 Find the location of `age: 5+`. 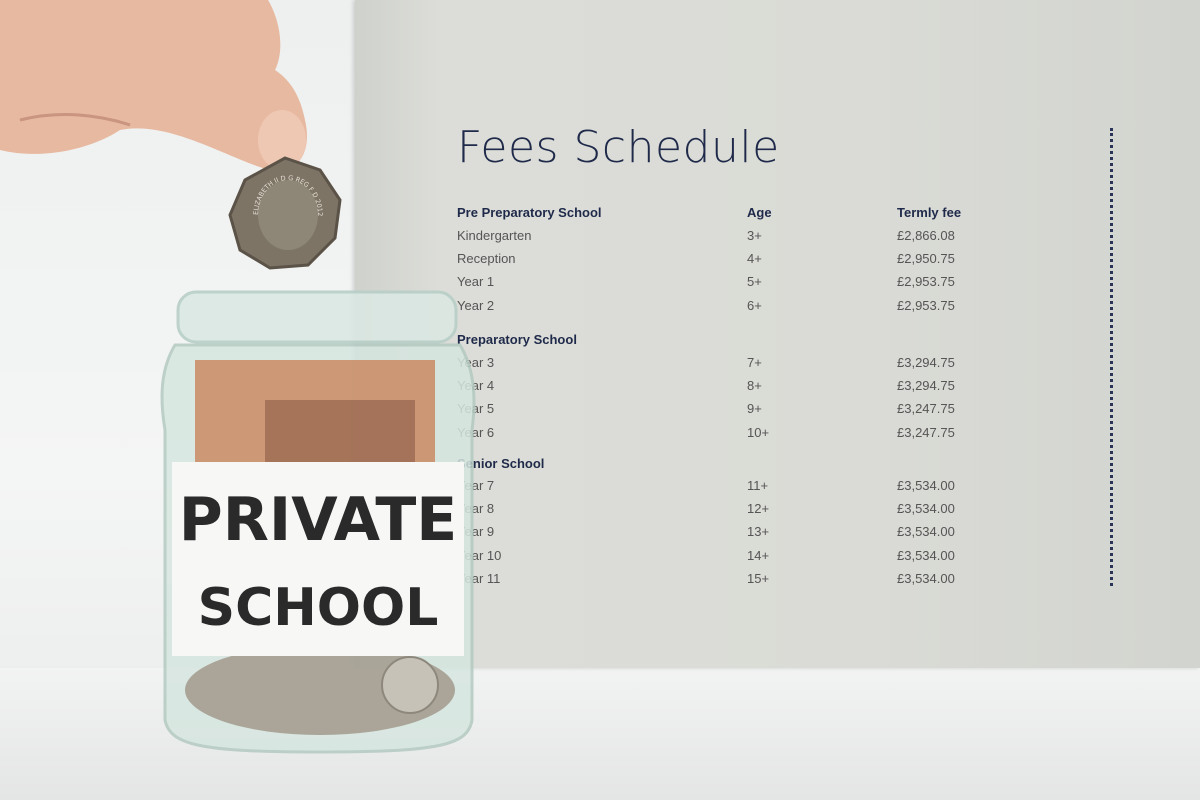

age: 5+ is located at coordinates (754, 282).